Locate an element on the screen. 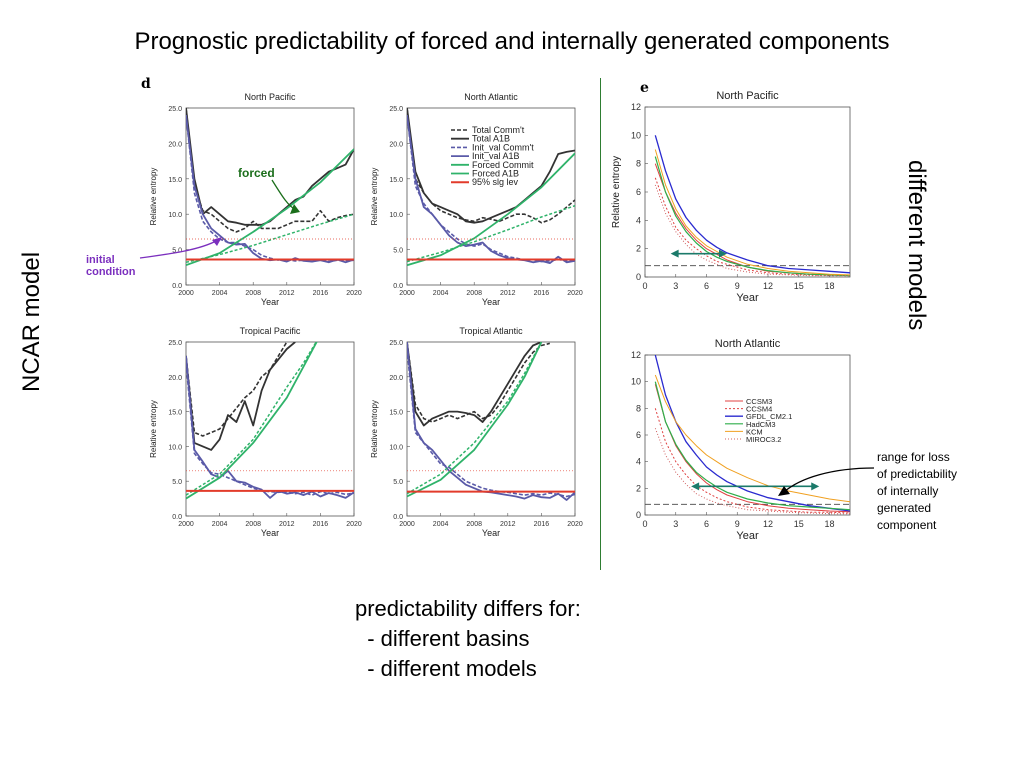 This screenshot has width=1024, height=768. legend-label: Forced A1B is located at coordinates (495, 174).